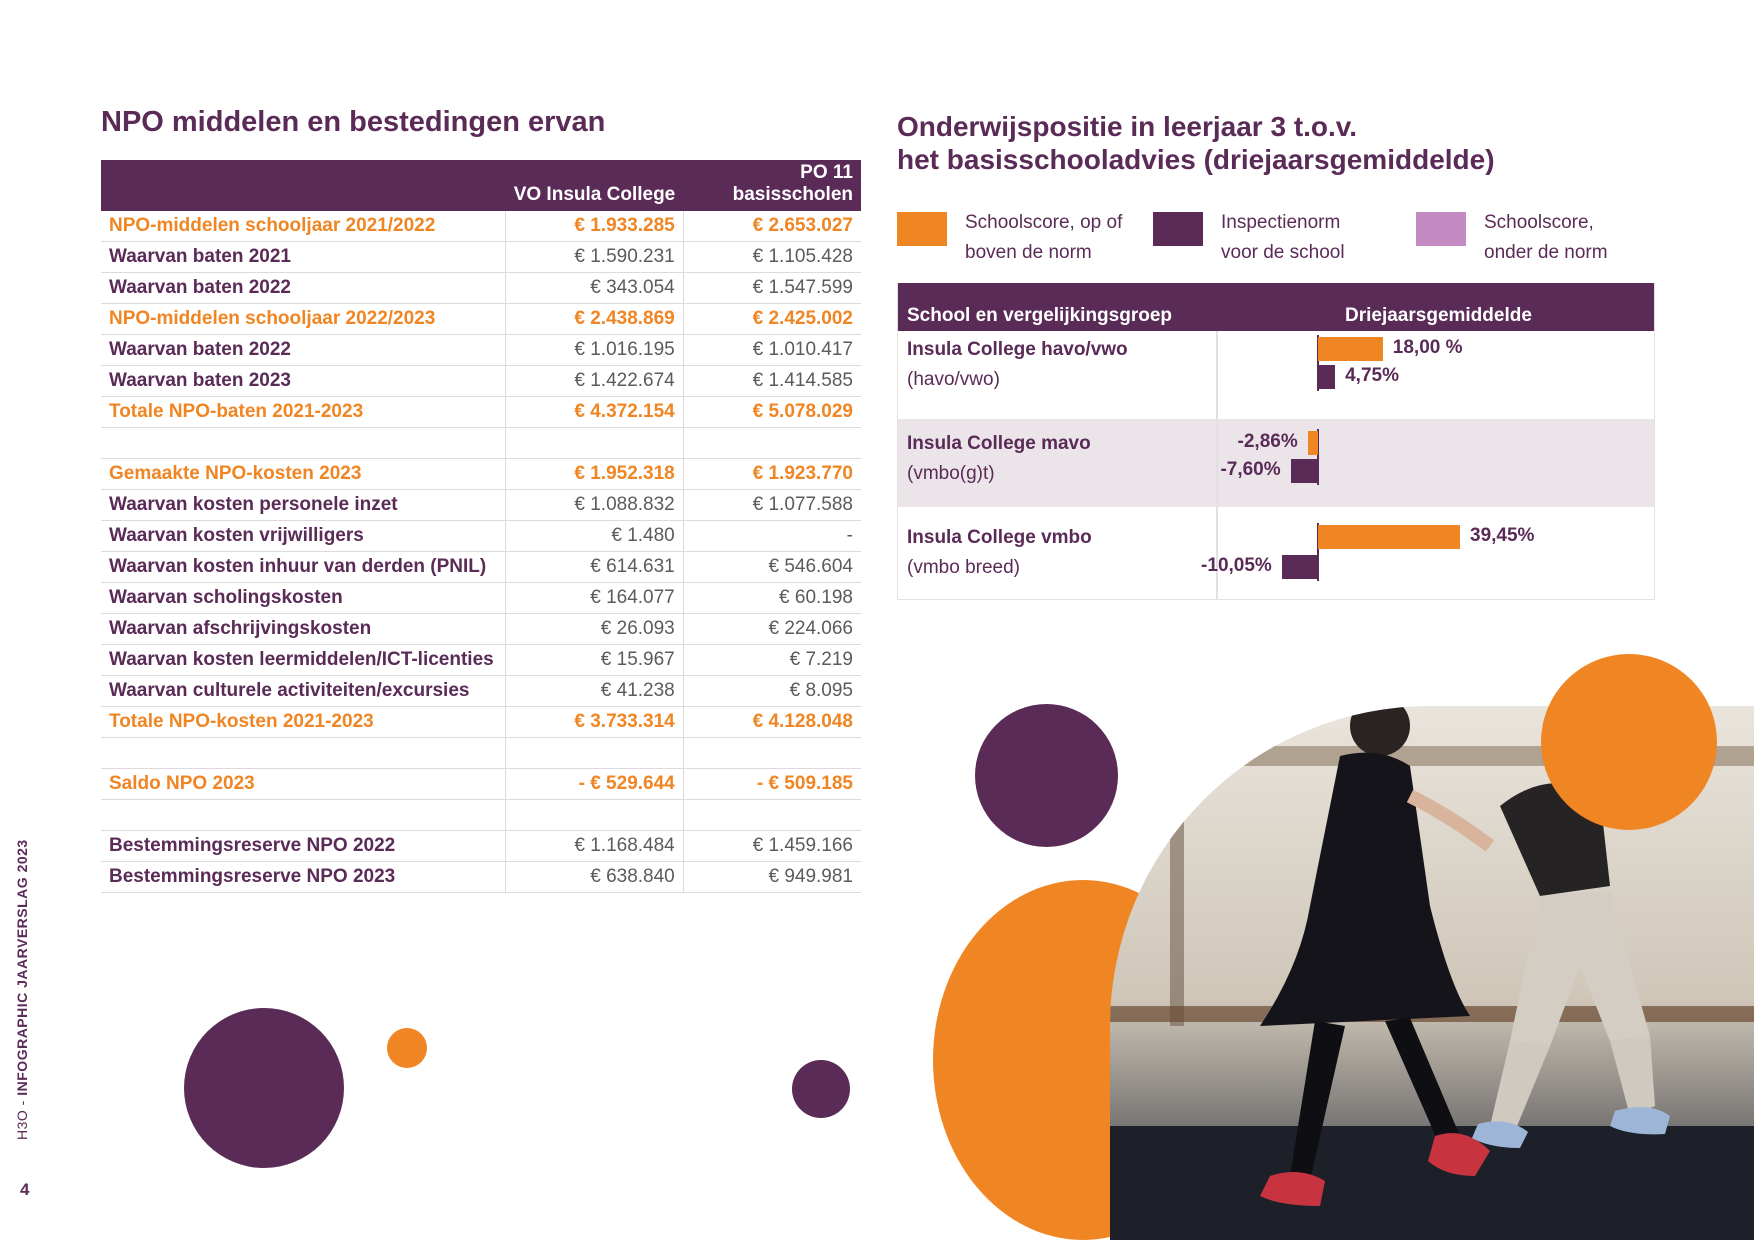 The width and height of the screenshot is (1754, 1240). Describe the element at coordinates (821, 1089) in the screenshot. I see `decor-circle-purple-small` at that location.